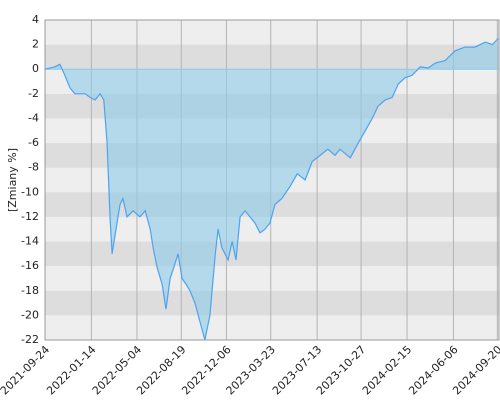 The width and height of the screenshot is (500, 400). Describe the element at coordinates (30, 339) in the screenshot. I see `y-tick-label: -22` at that location.